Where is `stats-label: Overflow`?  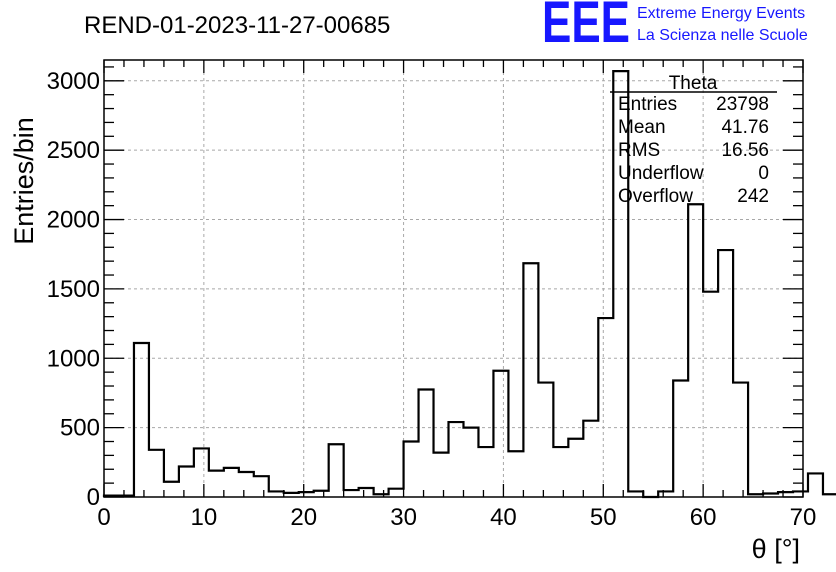
stats-label: Overflow is located at coordinates (655, 196).